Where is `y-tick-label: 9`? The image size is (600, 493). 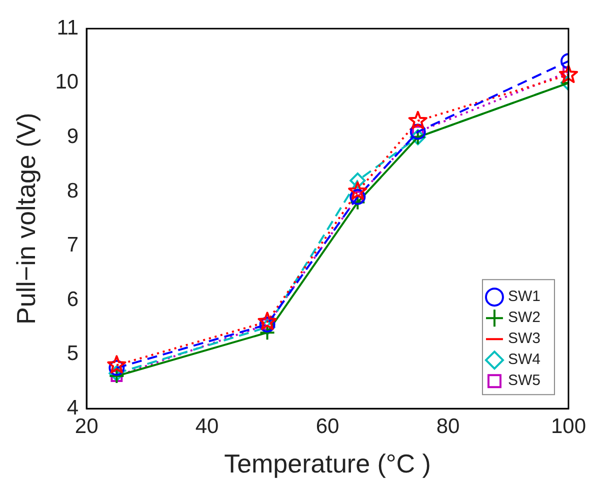
y-tick-label: 9 is located at coordinates (72, 136).